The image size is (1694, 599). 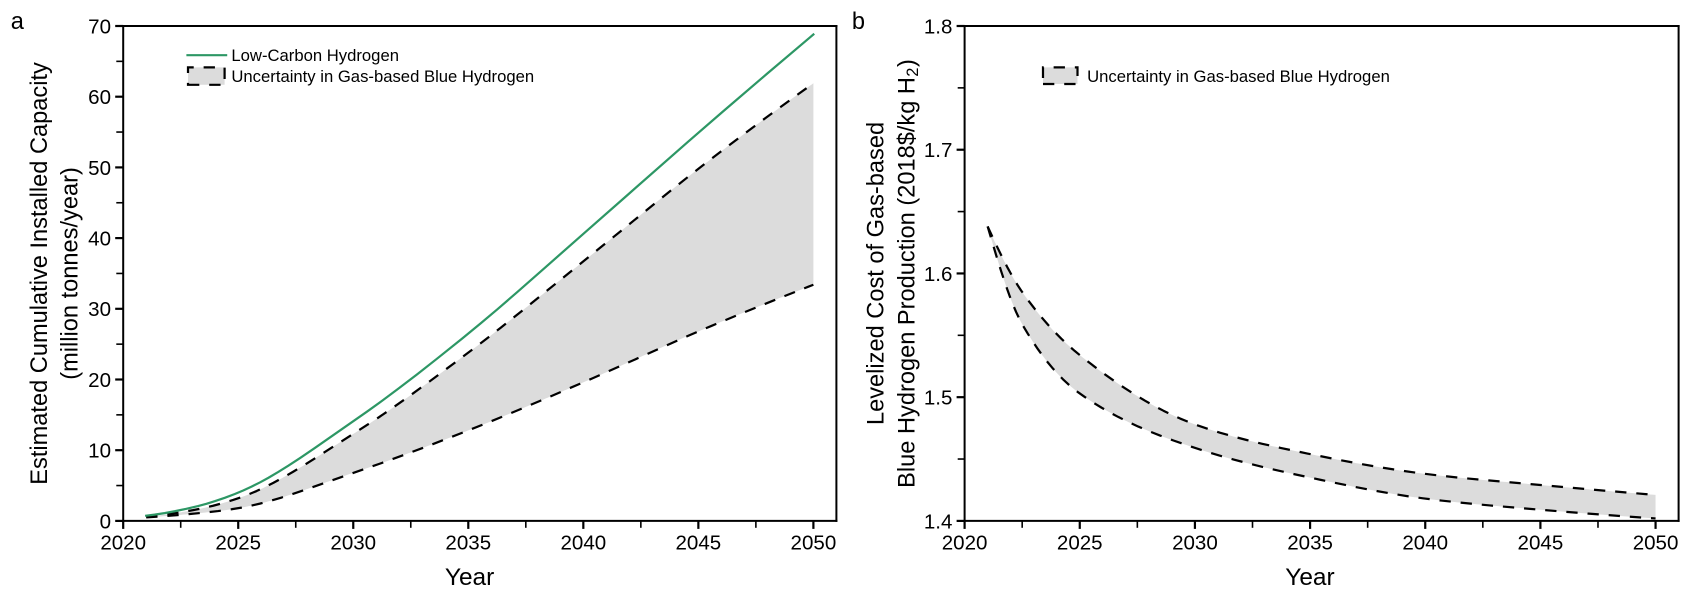 I want to click on svg-text: 10, so click(x=99, y=451).